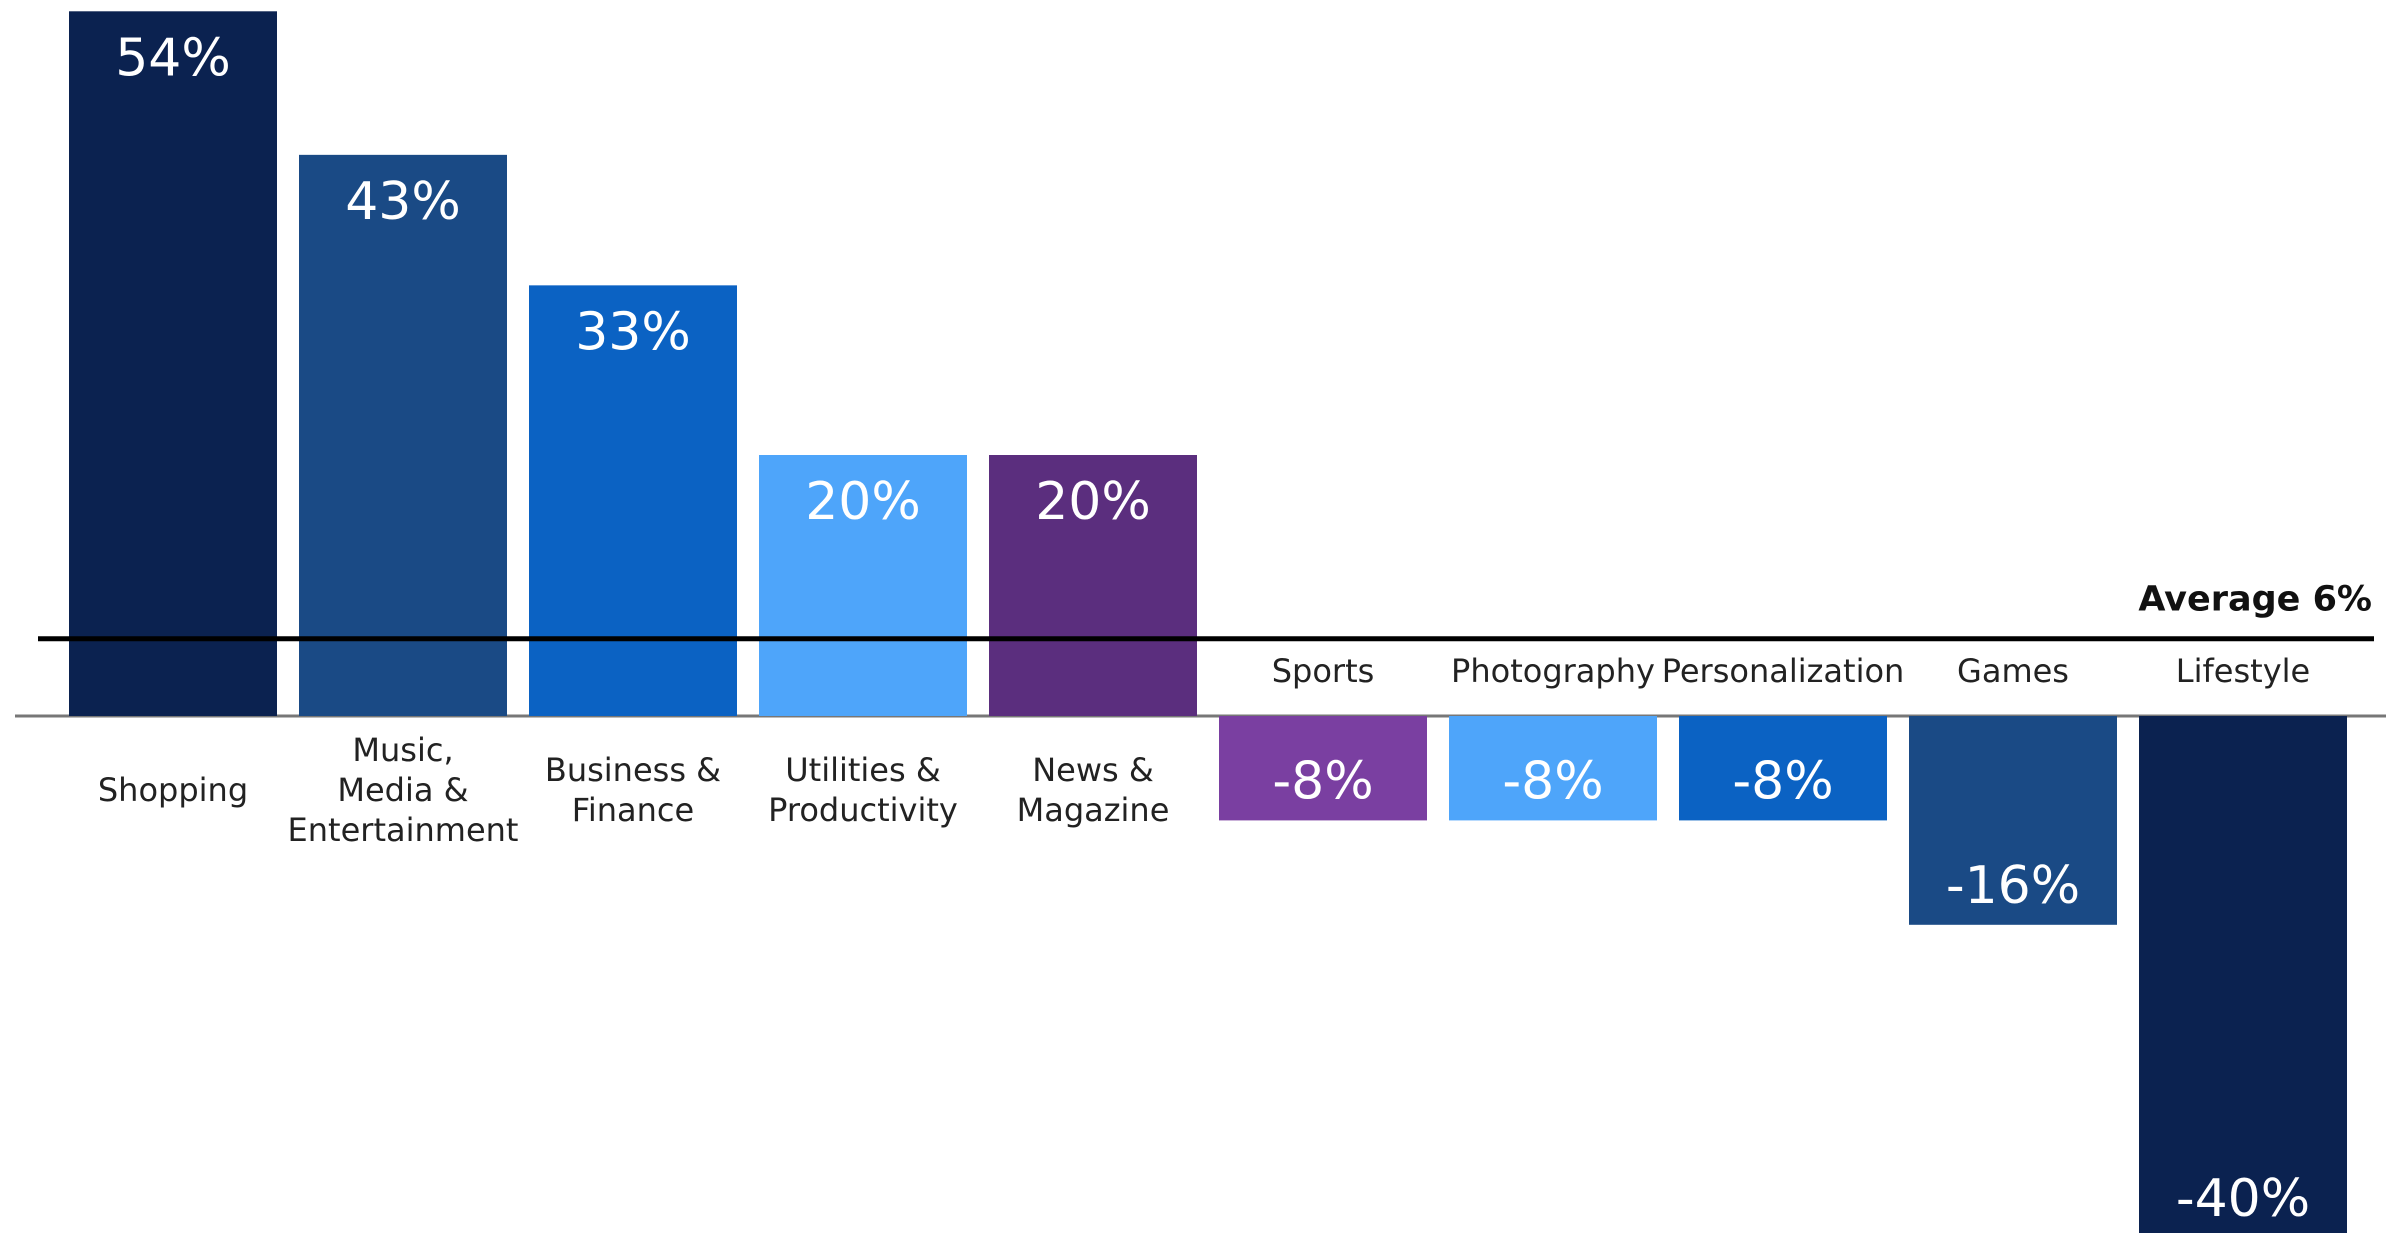  Describe the element at coordinates (2255, 600) in the screenshot. I see `average-label: Average 6%` at that location.